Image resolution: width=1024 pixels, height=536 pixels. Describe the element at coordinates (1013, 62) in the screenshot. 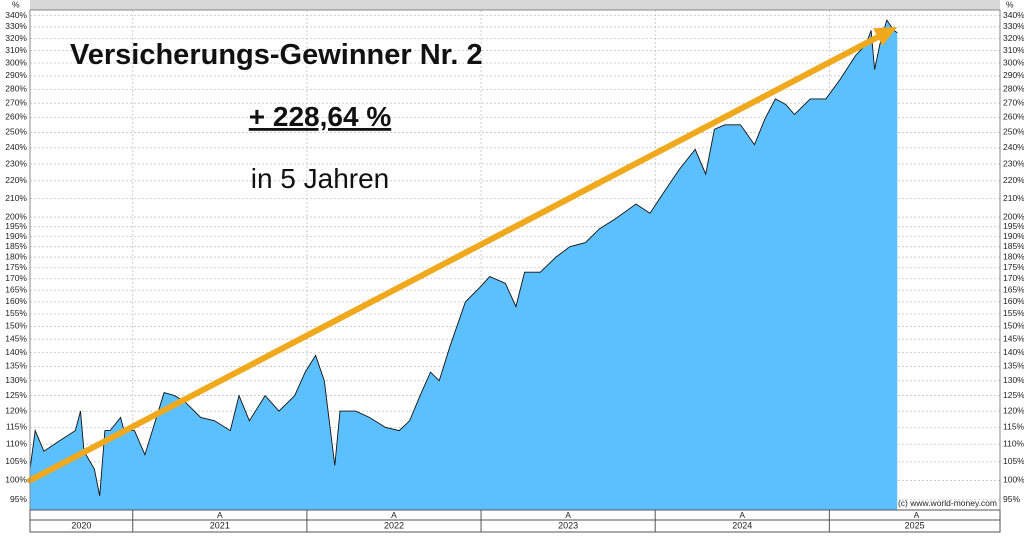

I see `y-tick-label-right: 300%` at that location.